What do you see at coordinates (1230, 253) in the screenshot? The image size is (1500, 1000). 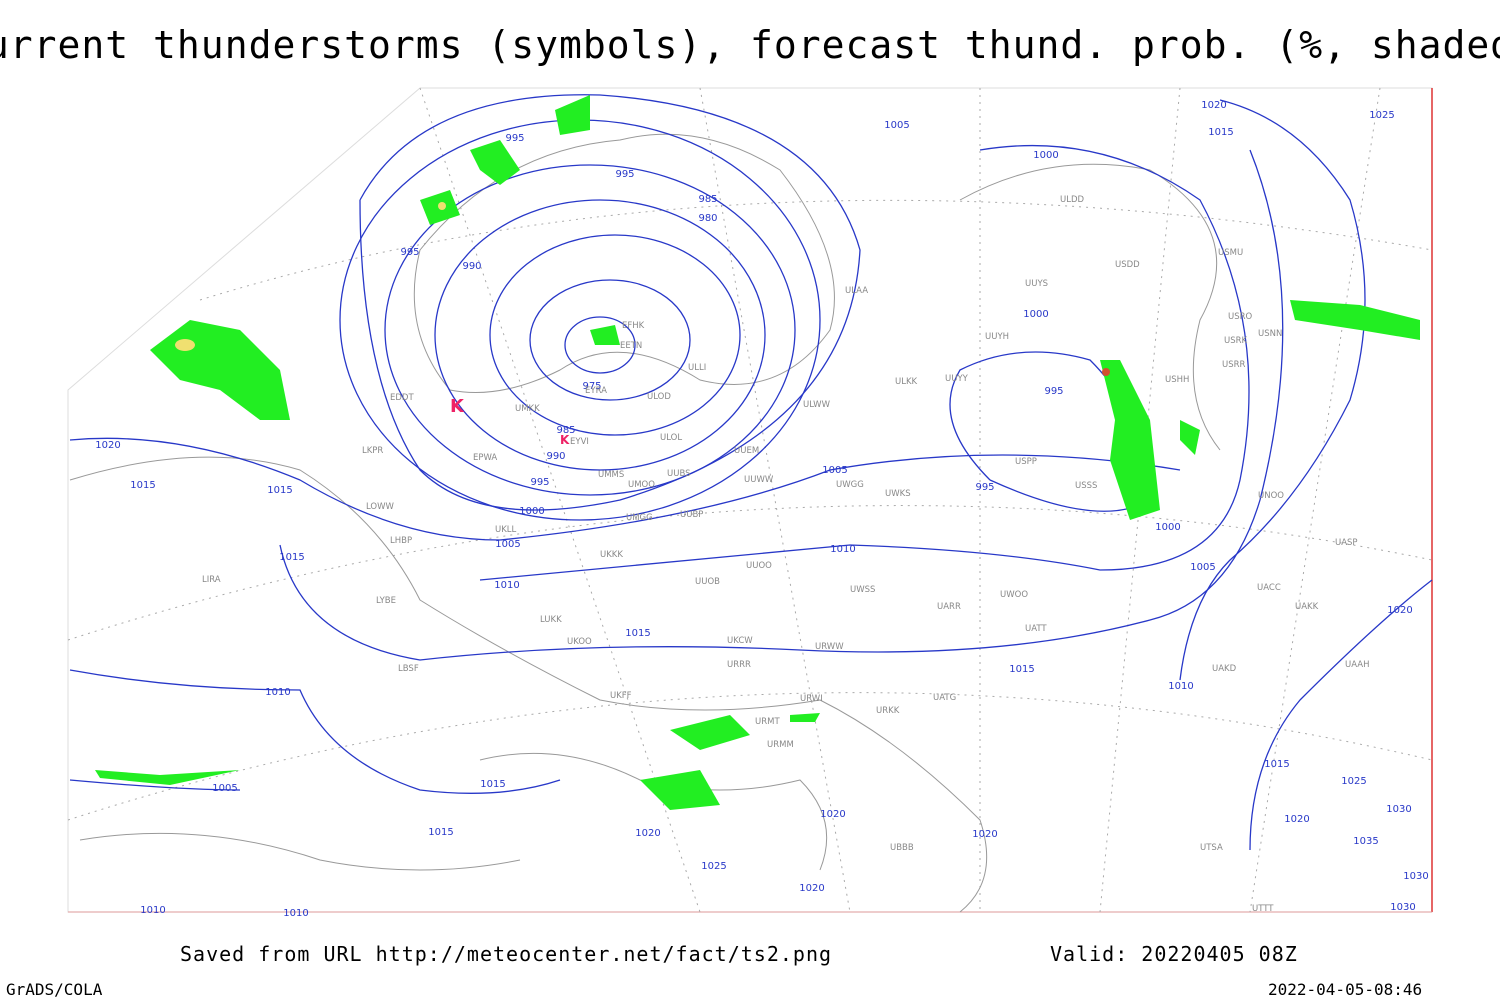 I see `station-code: USMU` at bounding box center [1230, 253].